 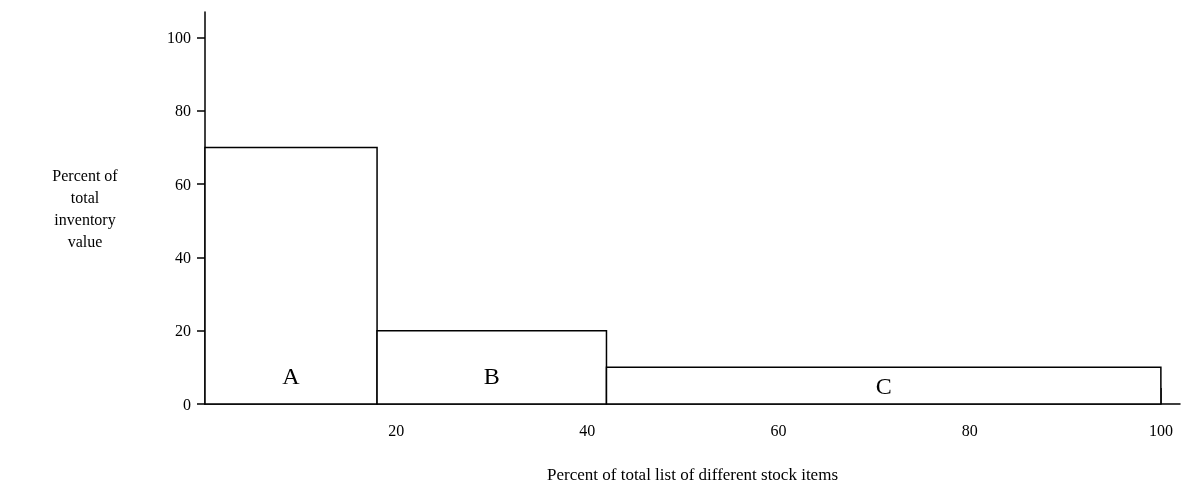 What do you see at coordinates (187, 404) in the screenshot?
I see `y-tick-label: 0` at bounding box center [187, 404].